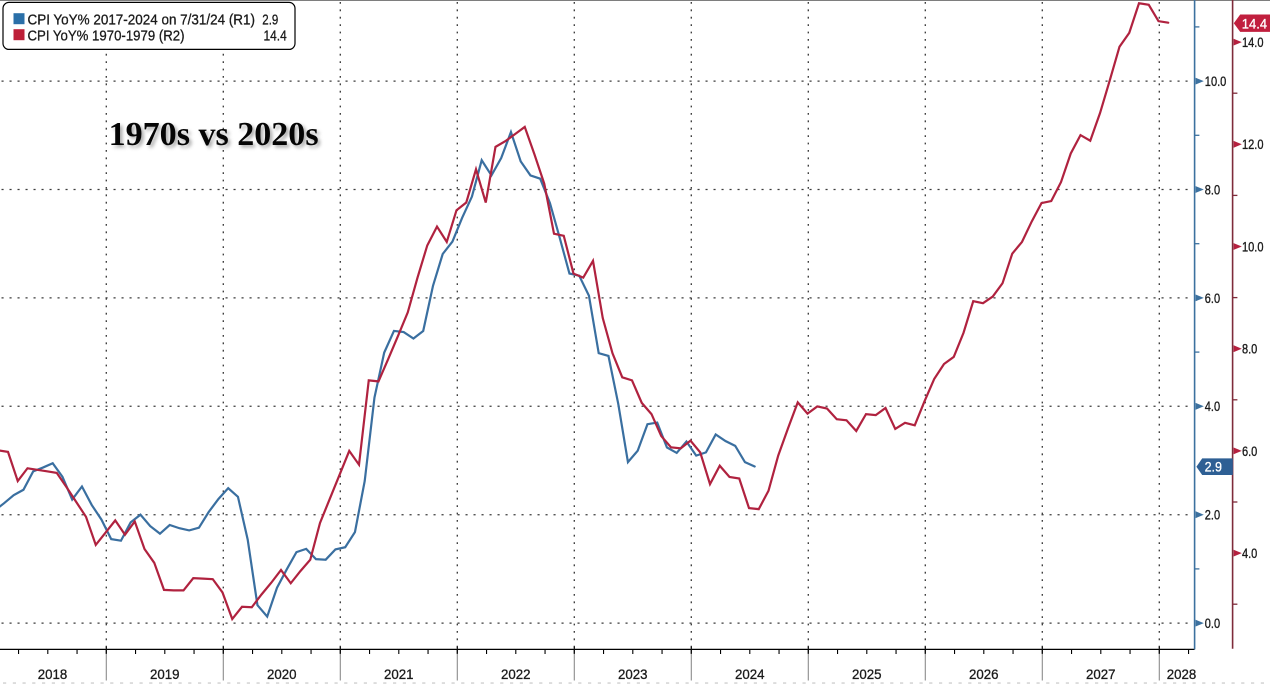  What do you see at coordinates (750, 674) in the screenshot?
I see `svg-text: 2024` at bounding box center [750, 674].